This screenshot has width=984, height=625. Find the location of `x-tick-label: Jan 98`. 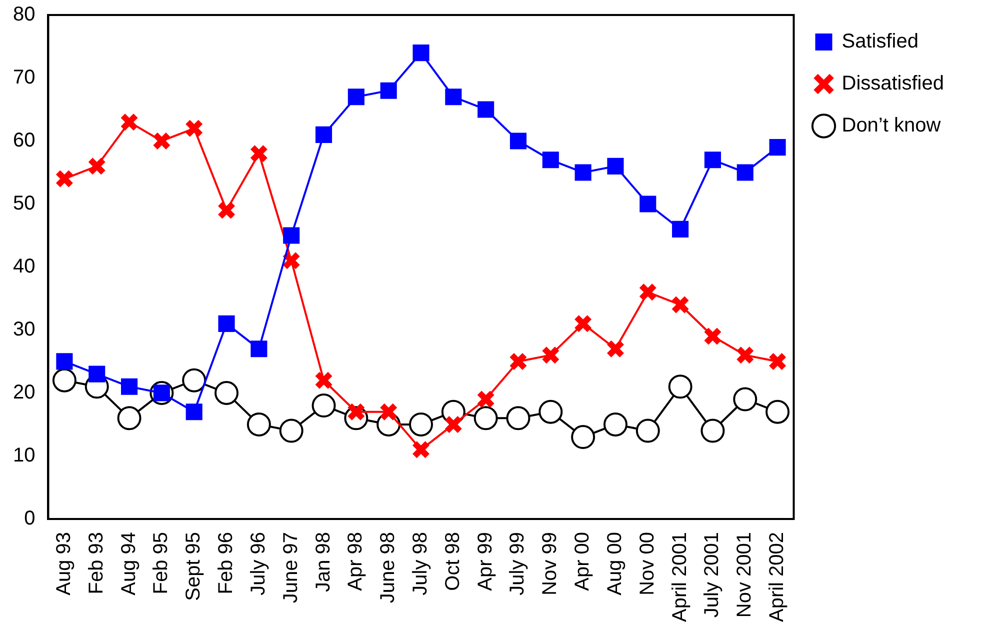

x-tick-label: Jan 98 is located at coordinates (323, 562).